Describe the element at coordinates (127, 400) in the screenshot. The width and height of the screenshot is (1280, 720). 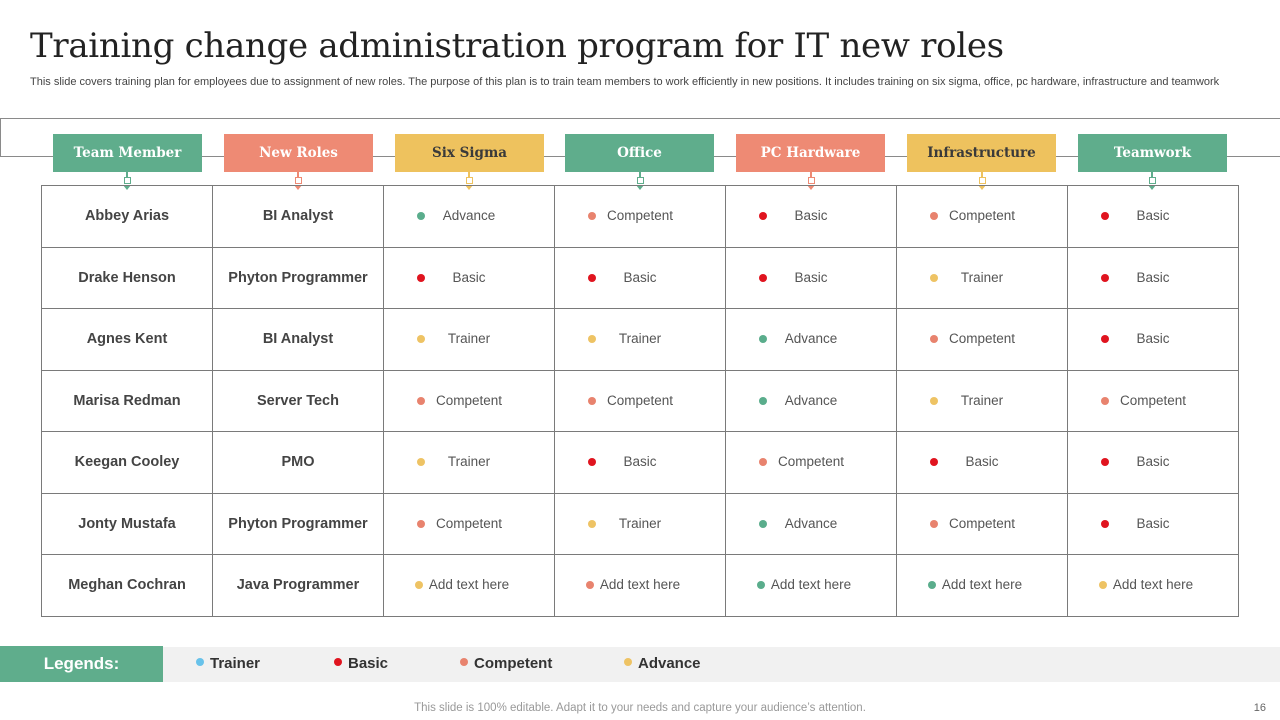
I see `member-name-cell: Marisa Redman` at that location.